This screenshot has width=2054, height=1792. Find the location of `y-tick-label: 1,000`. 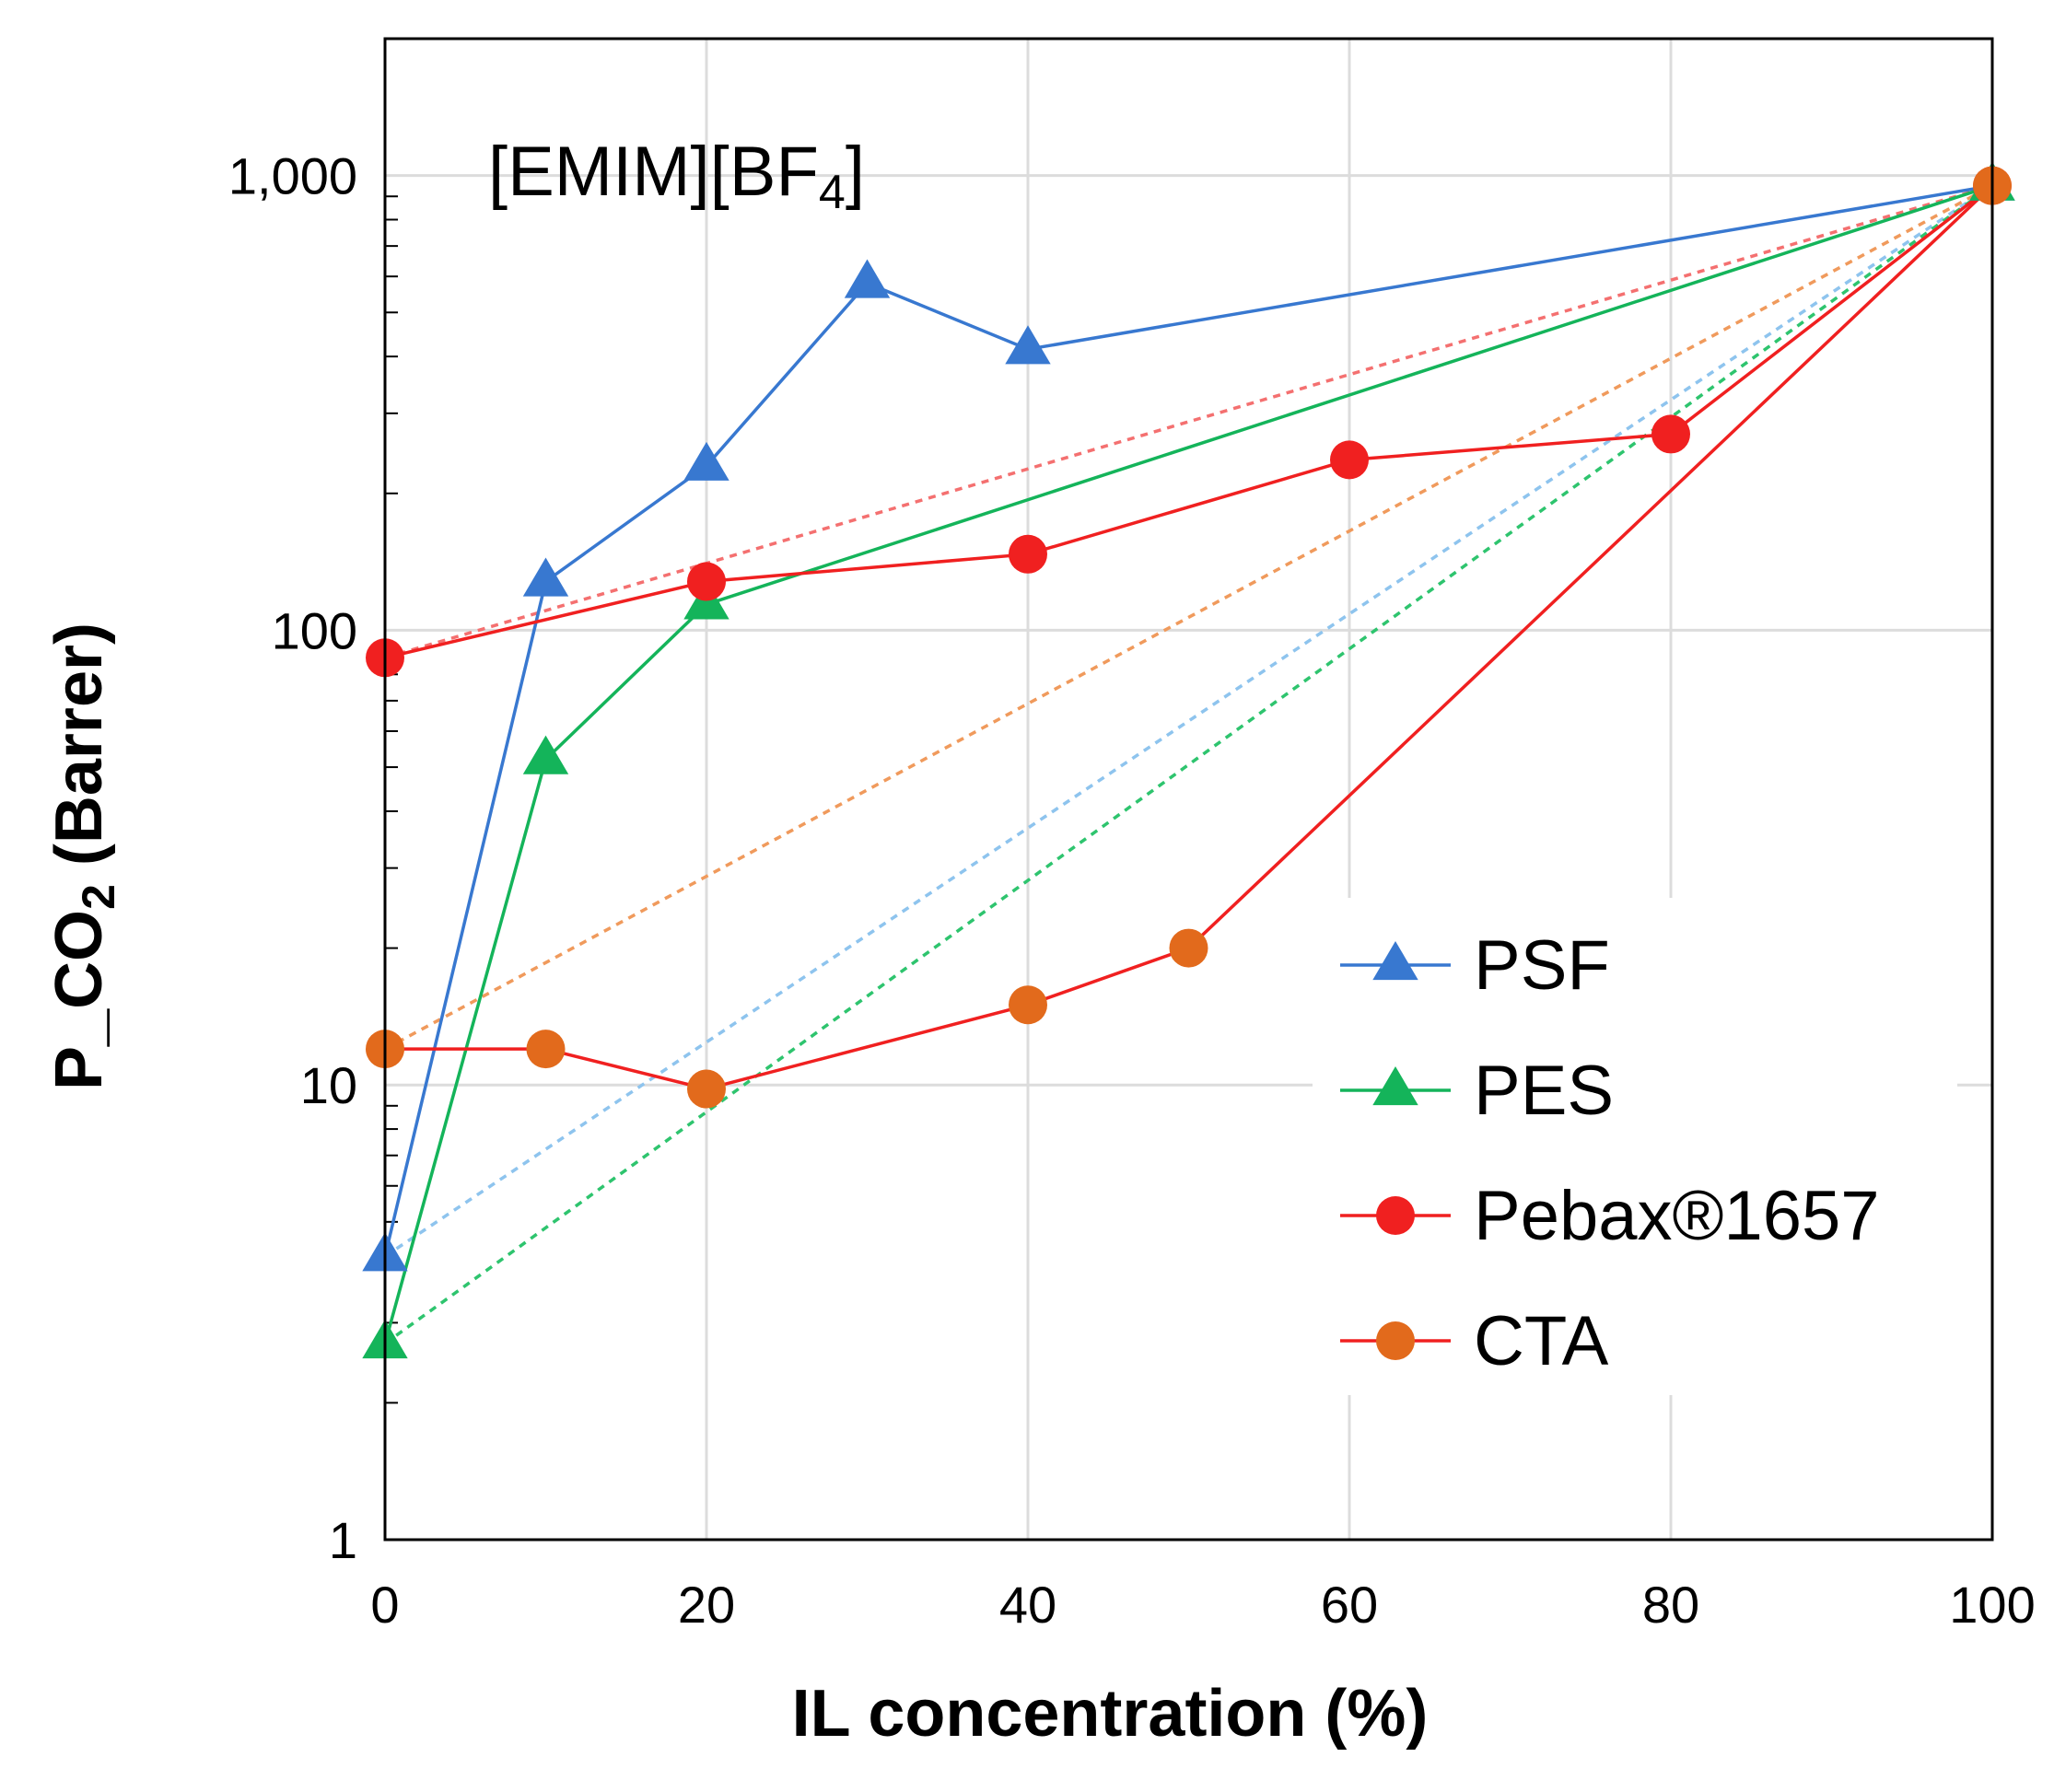

y-tick-label: 1,000 is located at coordinates (292, 176).